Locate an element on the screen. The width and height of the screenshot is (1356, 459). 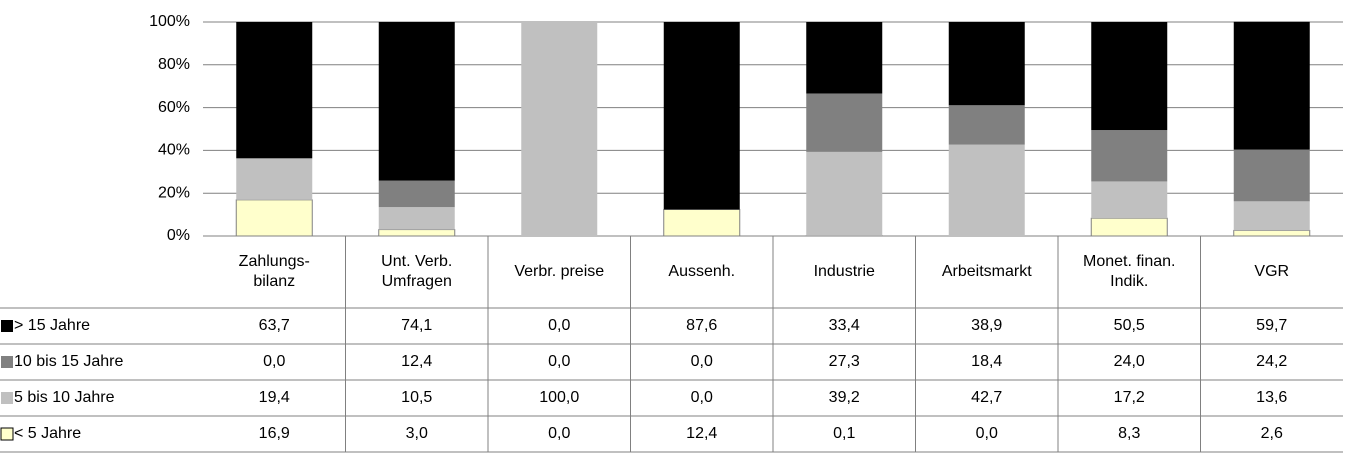
table-value: 87,6 is located at coordinates (702, 325).